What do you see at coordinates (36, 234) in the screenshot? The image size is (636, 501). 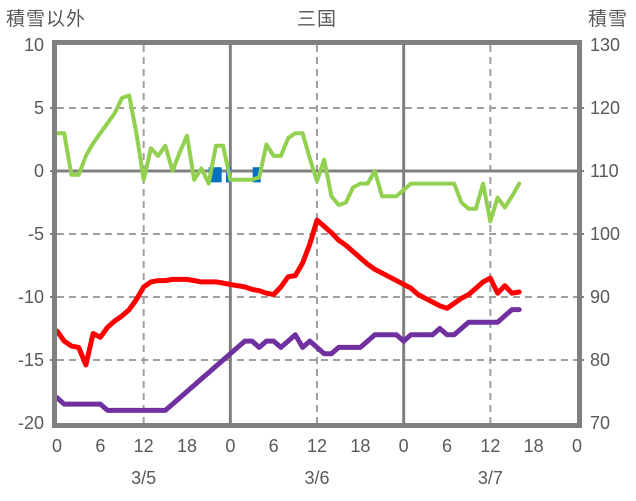 I see `left-axis-tick-label: -5` at bounding box center [36, 234].